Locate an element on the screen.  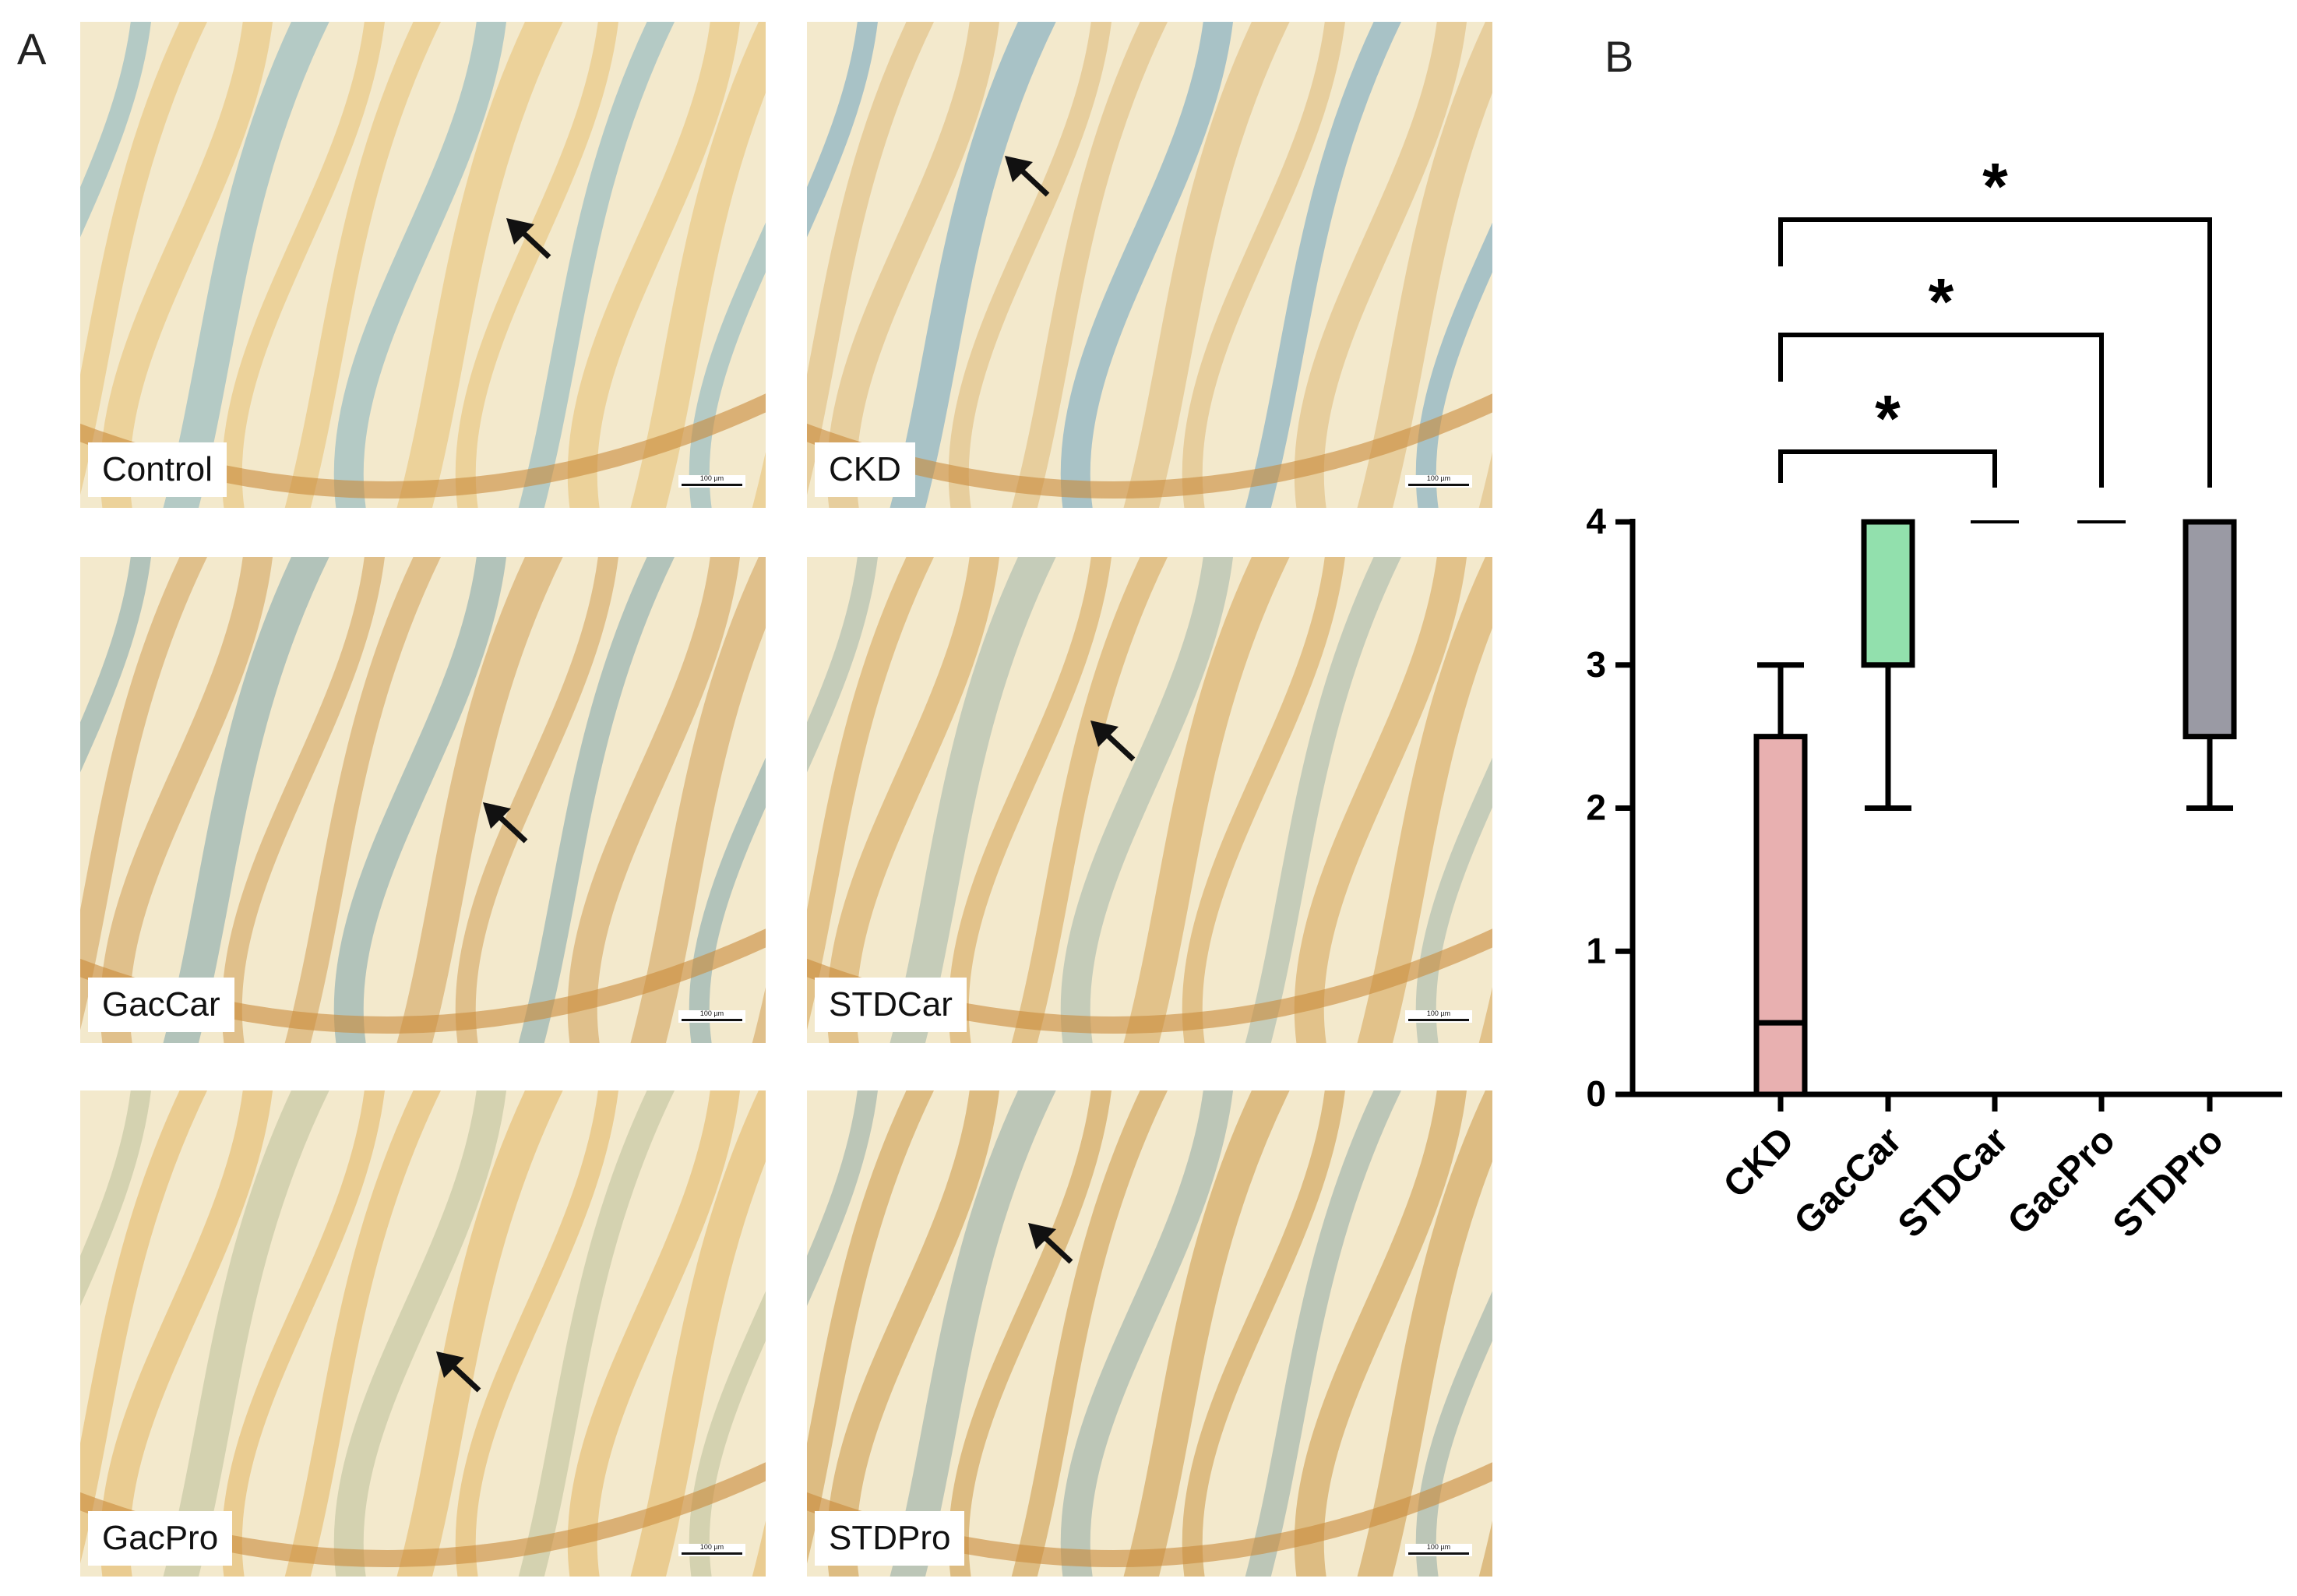
y-tick-label: 0 is located at coordinates (1596, 1093).